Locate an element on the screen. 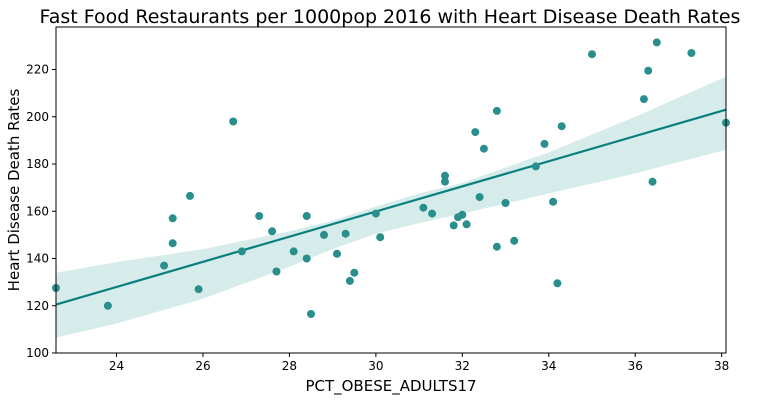 This screenshot has width=768, height=401. y-tick-label: 180 is located at coordinates (37, 164).